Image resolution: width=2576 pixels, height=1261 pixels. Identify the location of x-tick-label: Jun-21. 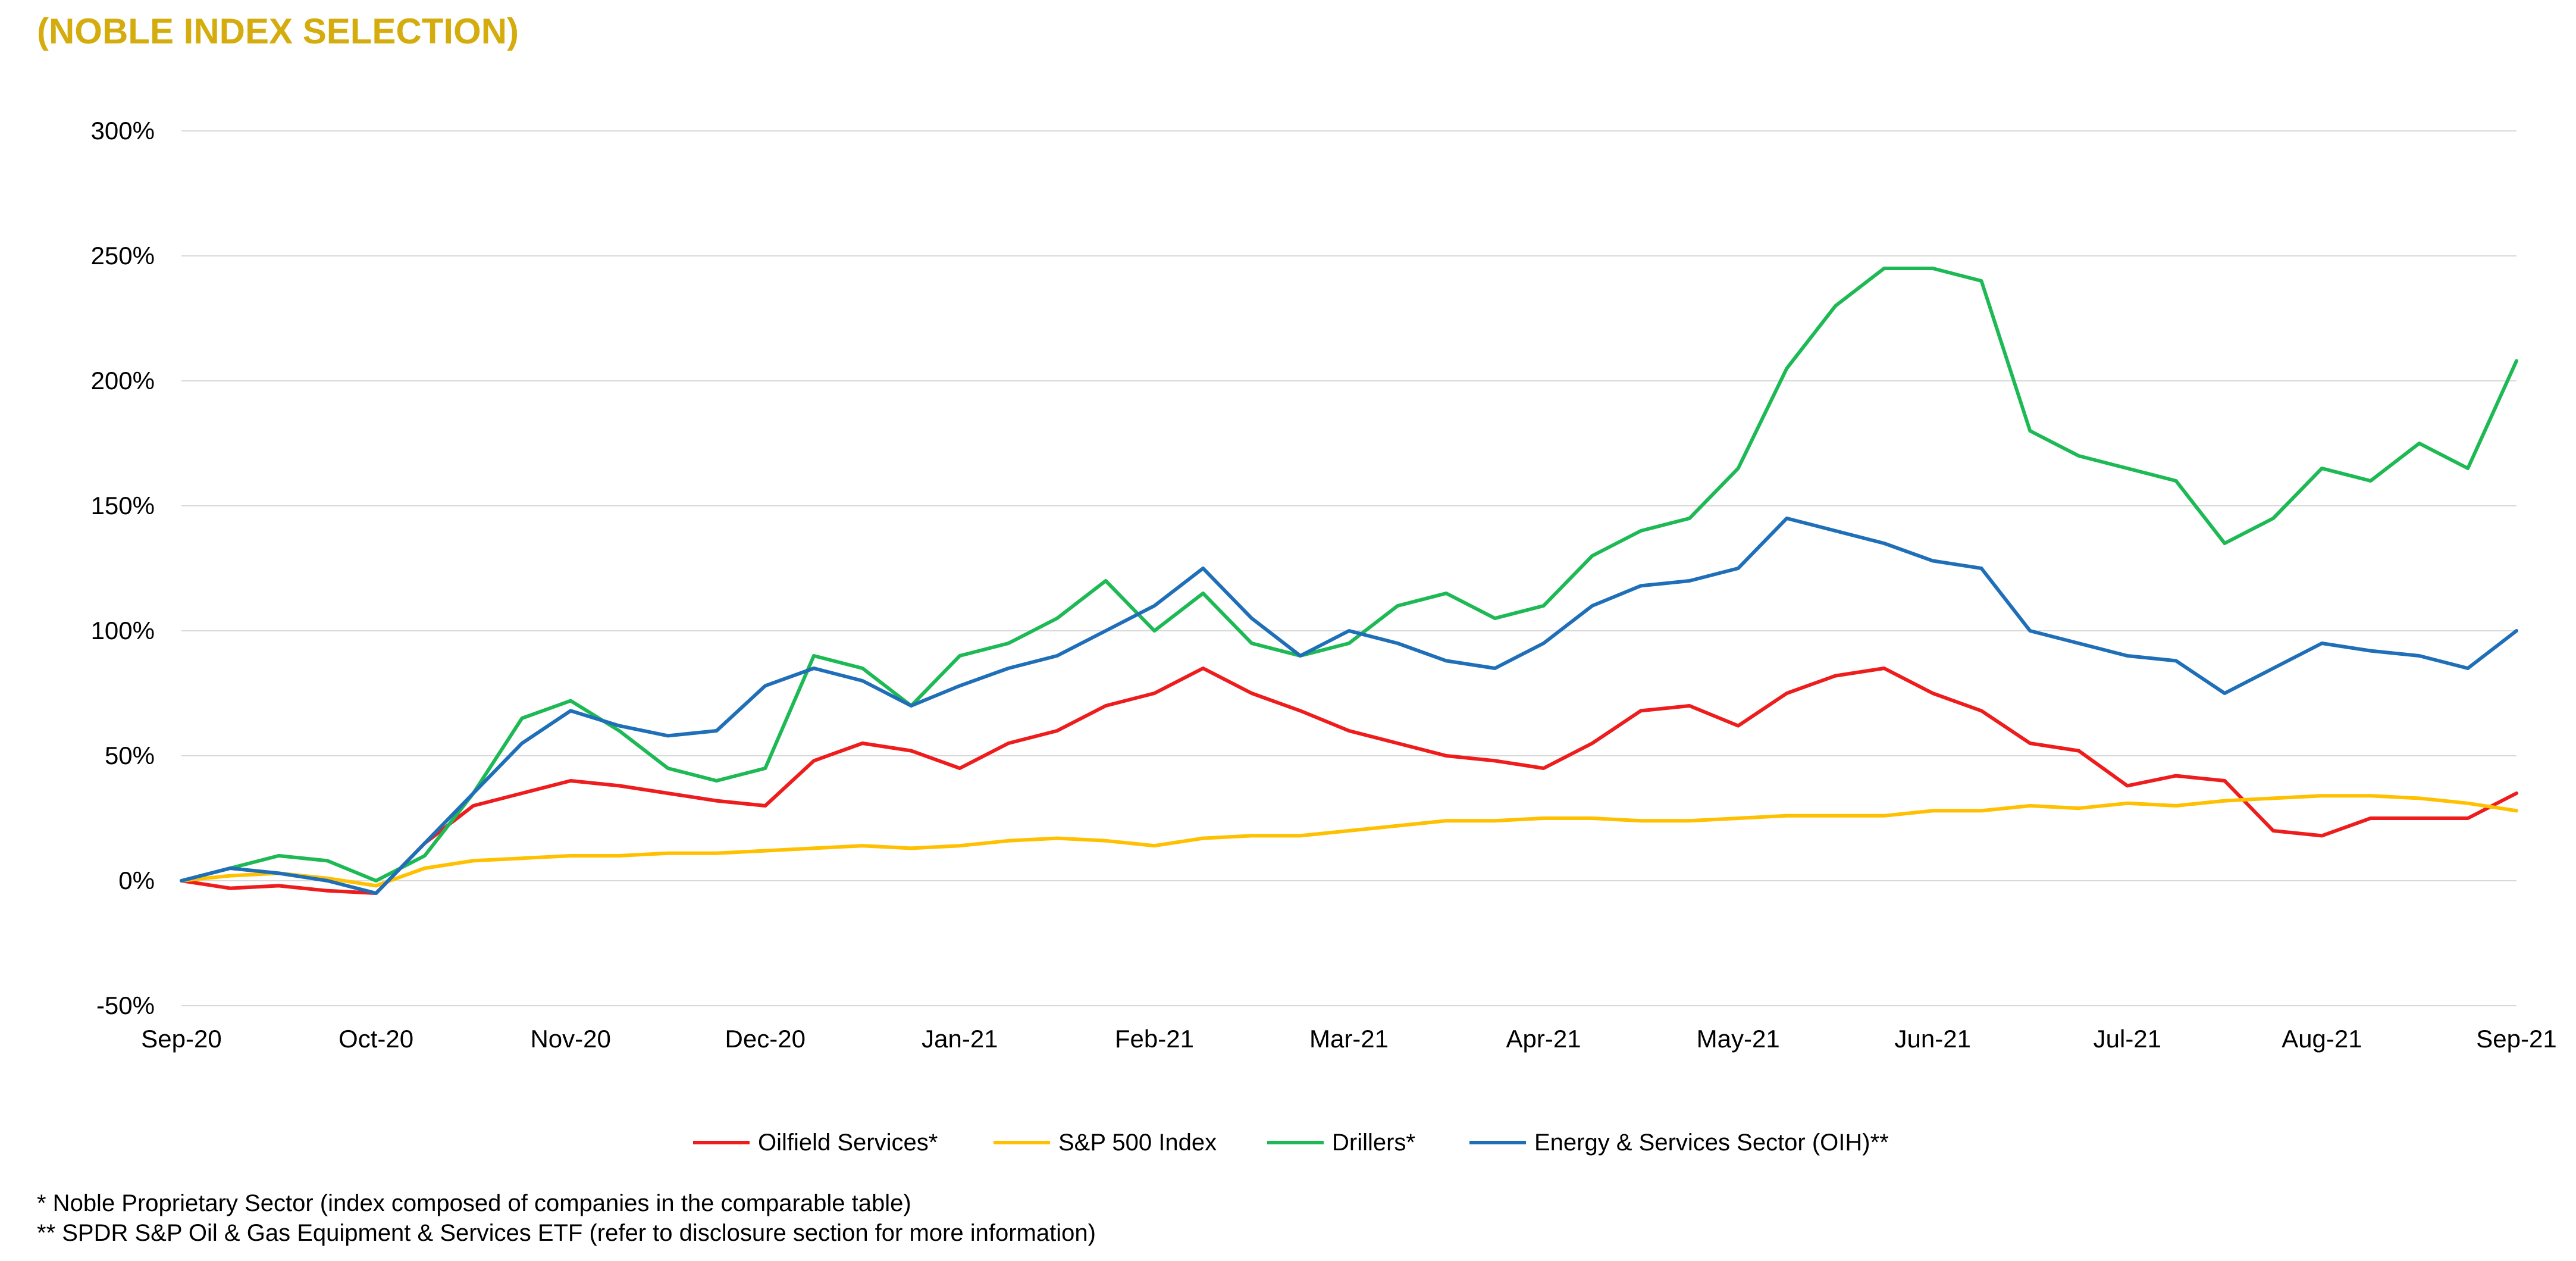
(1933, 1039).